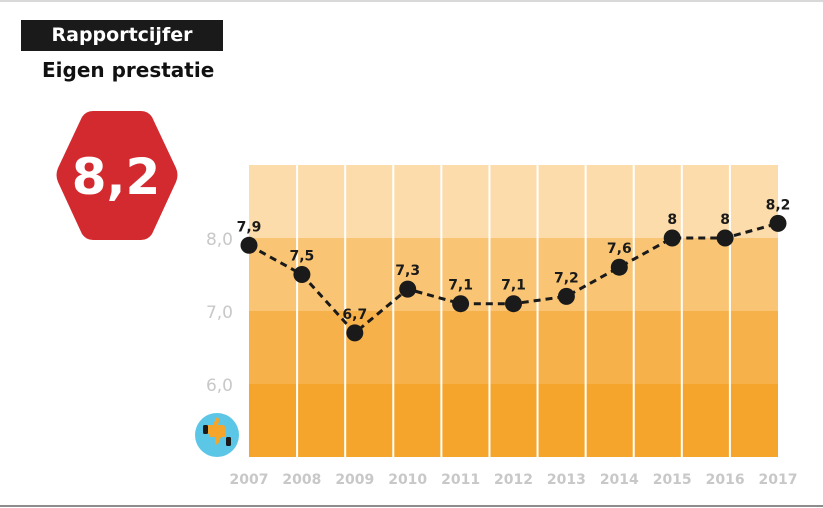 The width and height of the screenshot is (823, 508). What do you see at coordinates (249, 227) in the screenshot?
I see `data-label: 7,9` at bounding box center [249, 227].